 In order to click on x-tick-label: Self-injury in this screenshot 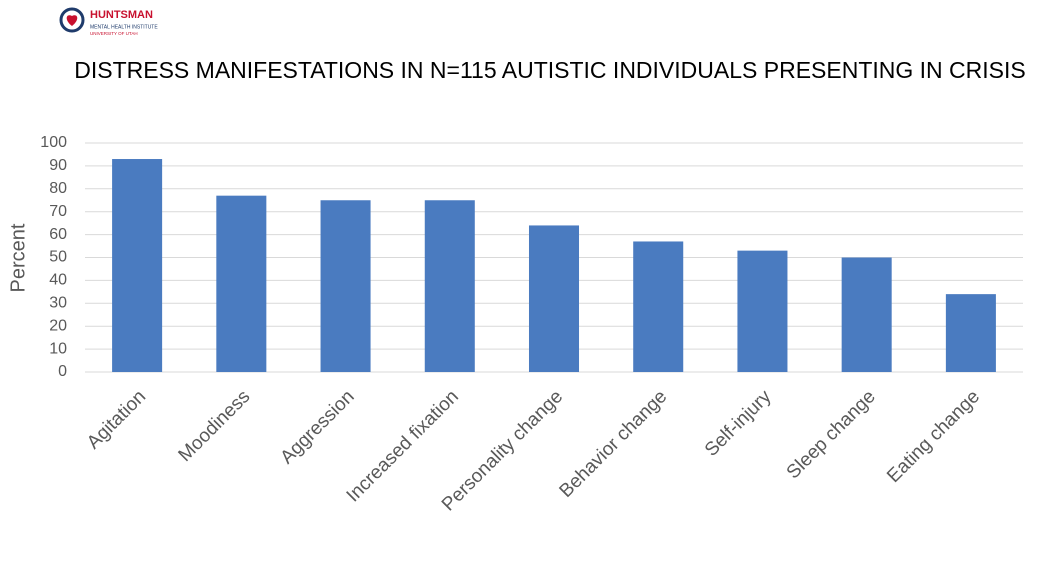, I will do `click(738, 423)`.